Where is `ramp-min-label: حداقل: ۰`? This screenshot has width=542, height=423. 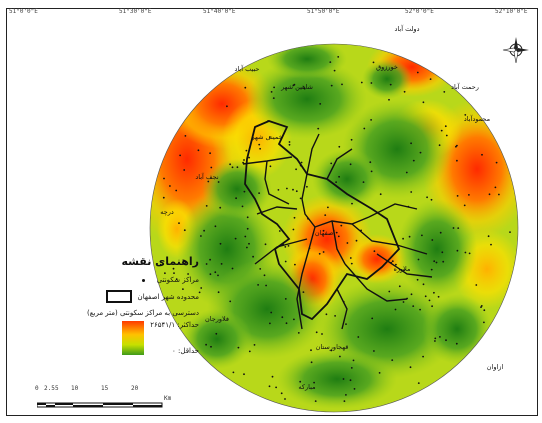
ramp-min-label: حداقل: ۰ is located at coordinates (185, 351).